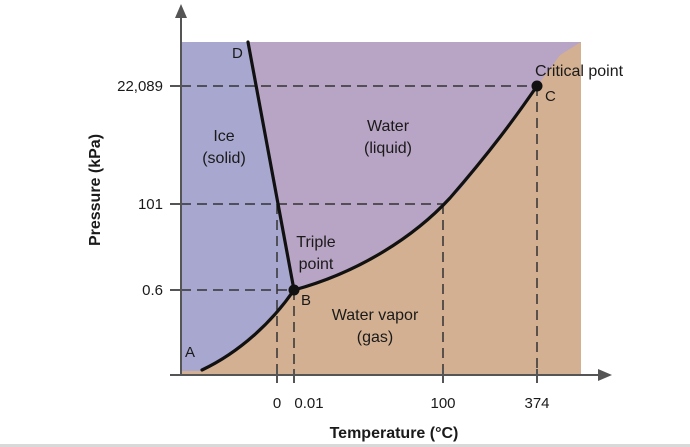  I want to click on bottom-divider, so click(345, 445).